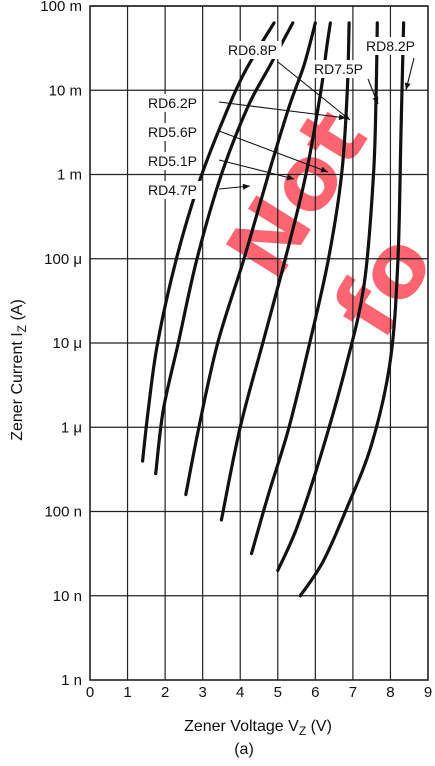  What do you see at coordinates (67, 596) in the screenshot?
I see `y-tick-label: 10 n` at bounding box center [67, 596].